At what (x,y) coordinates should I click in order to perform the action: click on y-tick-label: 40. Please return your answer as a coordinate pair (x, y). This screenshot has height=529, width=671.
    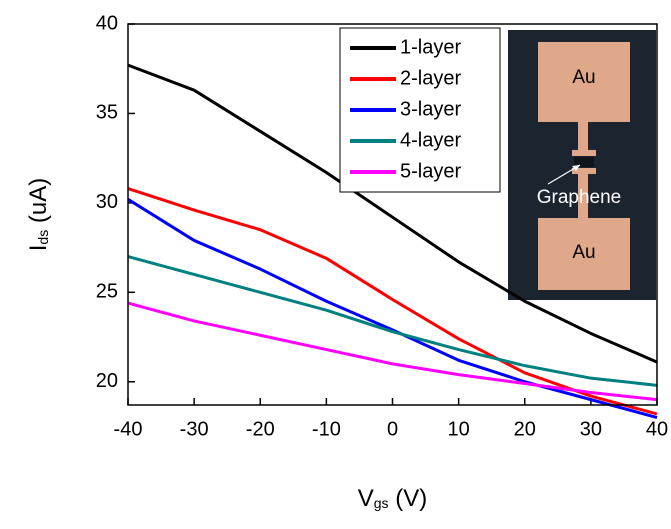
    Looking at the image, I should click on (107, 23).